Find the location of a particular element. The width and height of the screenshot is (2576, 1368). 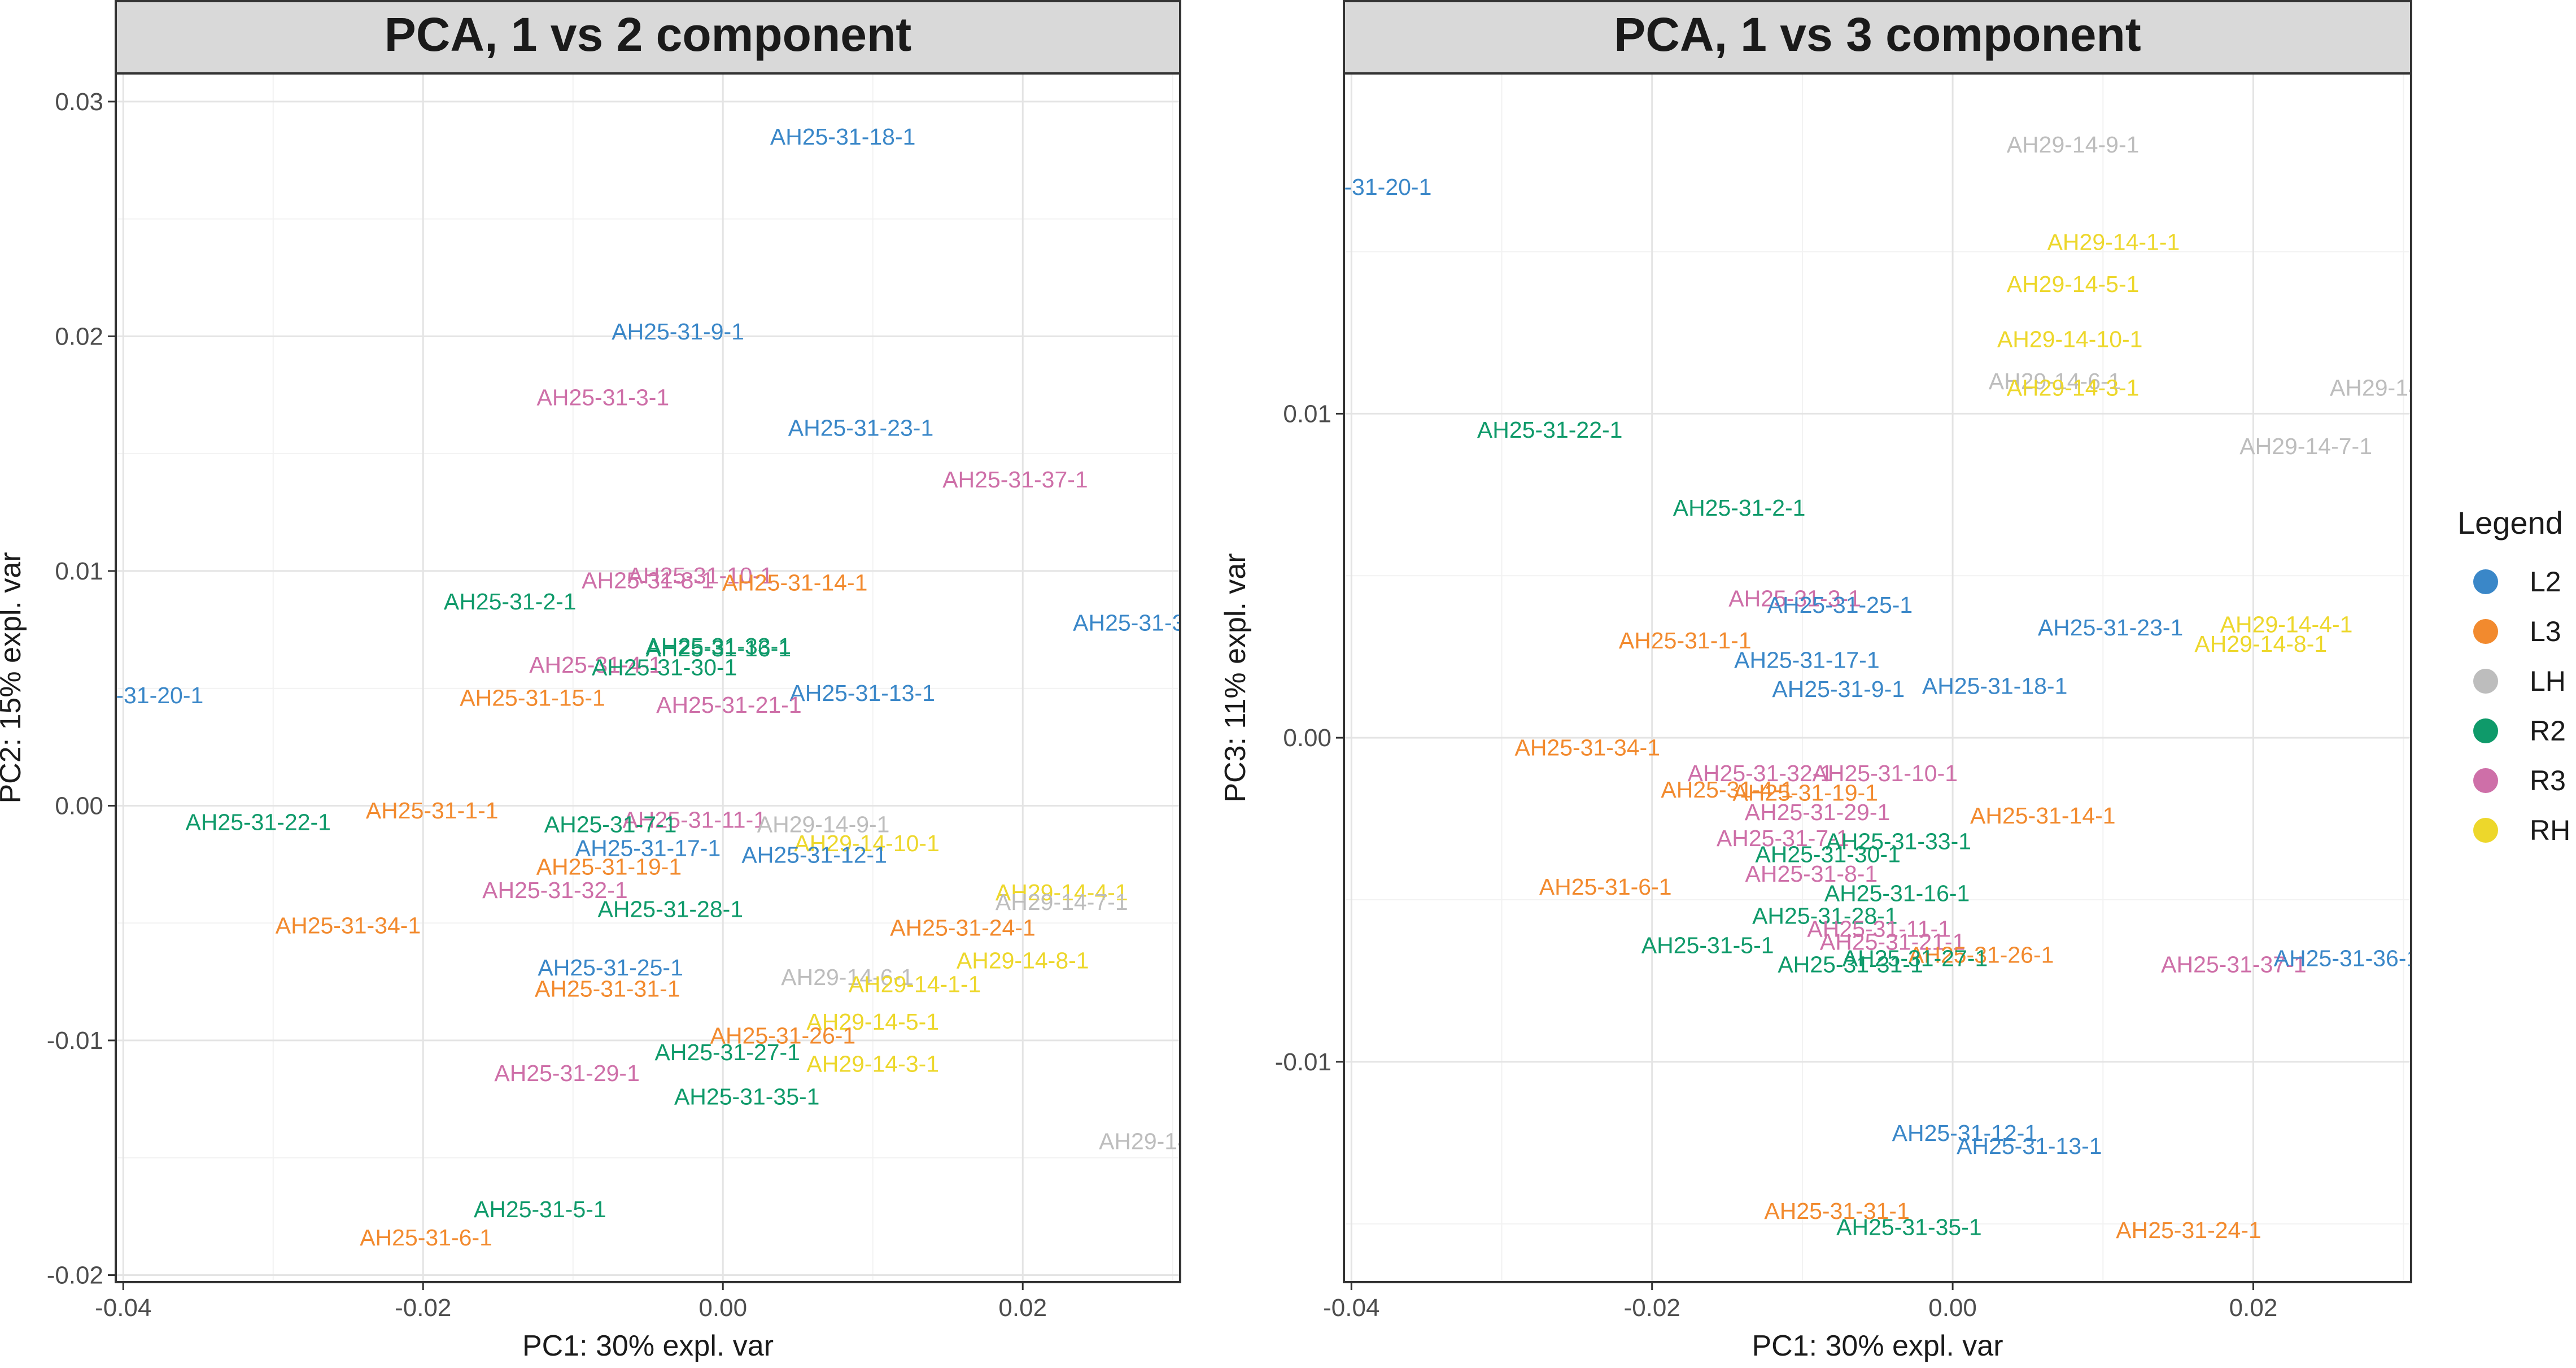

point-label: AH25-31-20-1 is located at coordinates (131, 695).